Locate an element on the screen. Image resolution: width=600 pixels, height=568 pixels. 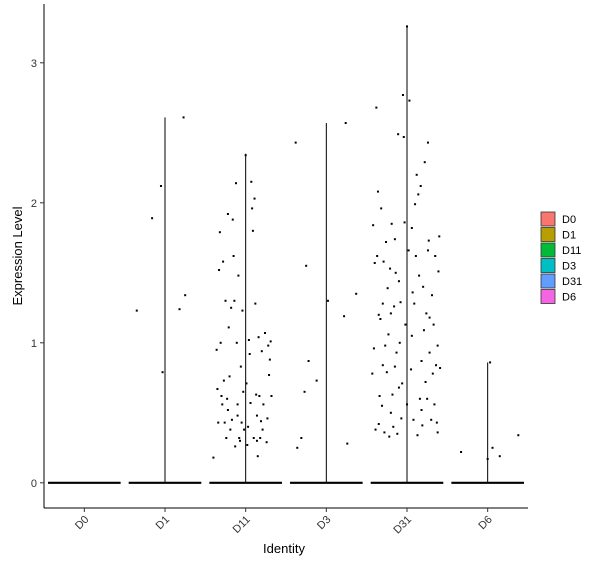
x-tick-label-D11: D11 is located at coordinates (242, 525).